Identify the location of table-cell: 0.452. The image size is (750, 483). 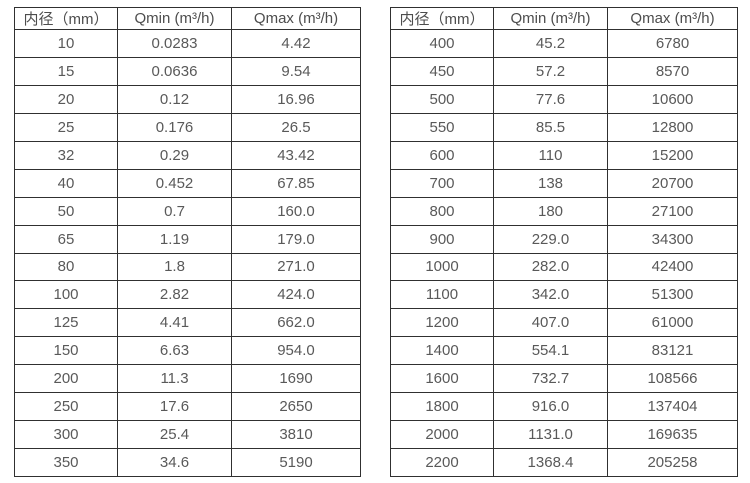
(174, 183).